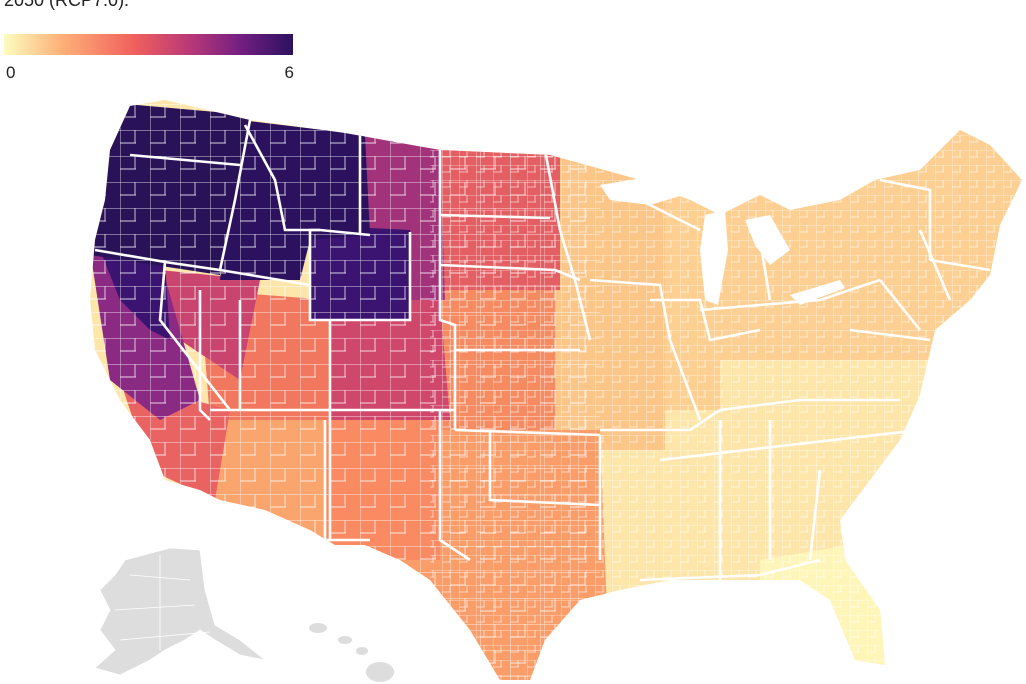 The height and width of the screenshot is (684, 1026). What do you see at coordinates (817, 292) in the screenshot?
I see `lake-erie` at bounding box center [817, 292].